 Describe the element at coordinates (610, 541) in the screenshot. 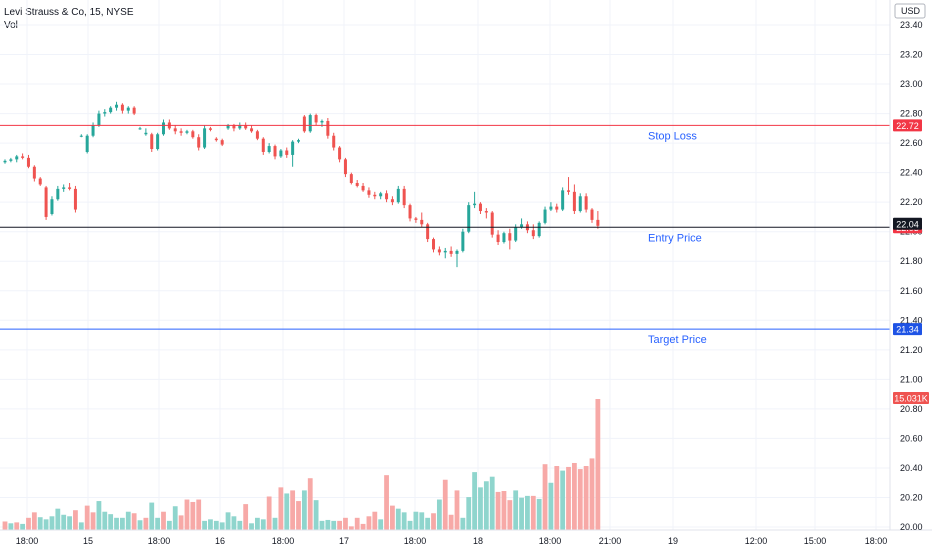

I see `x-tick-label: 21:00` at that location.